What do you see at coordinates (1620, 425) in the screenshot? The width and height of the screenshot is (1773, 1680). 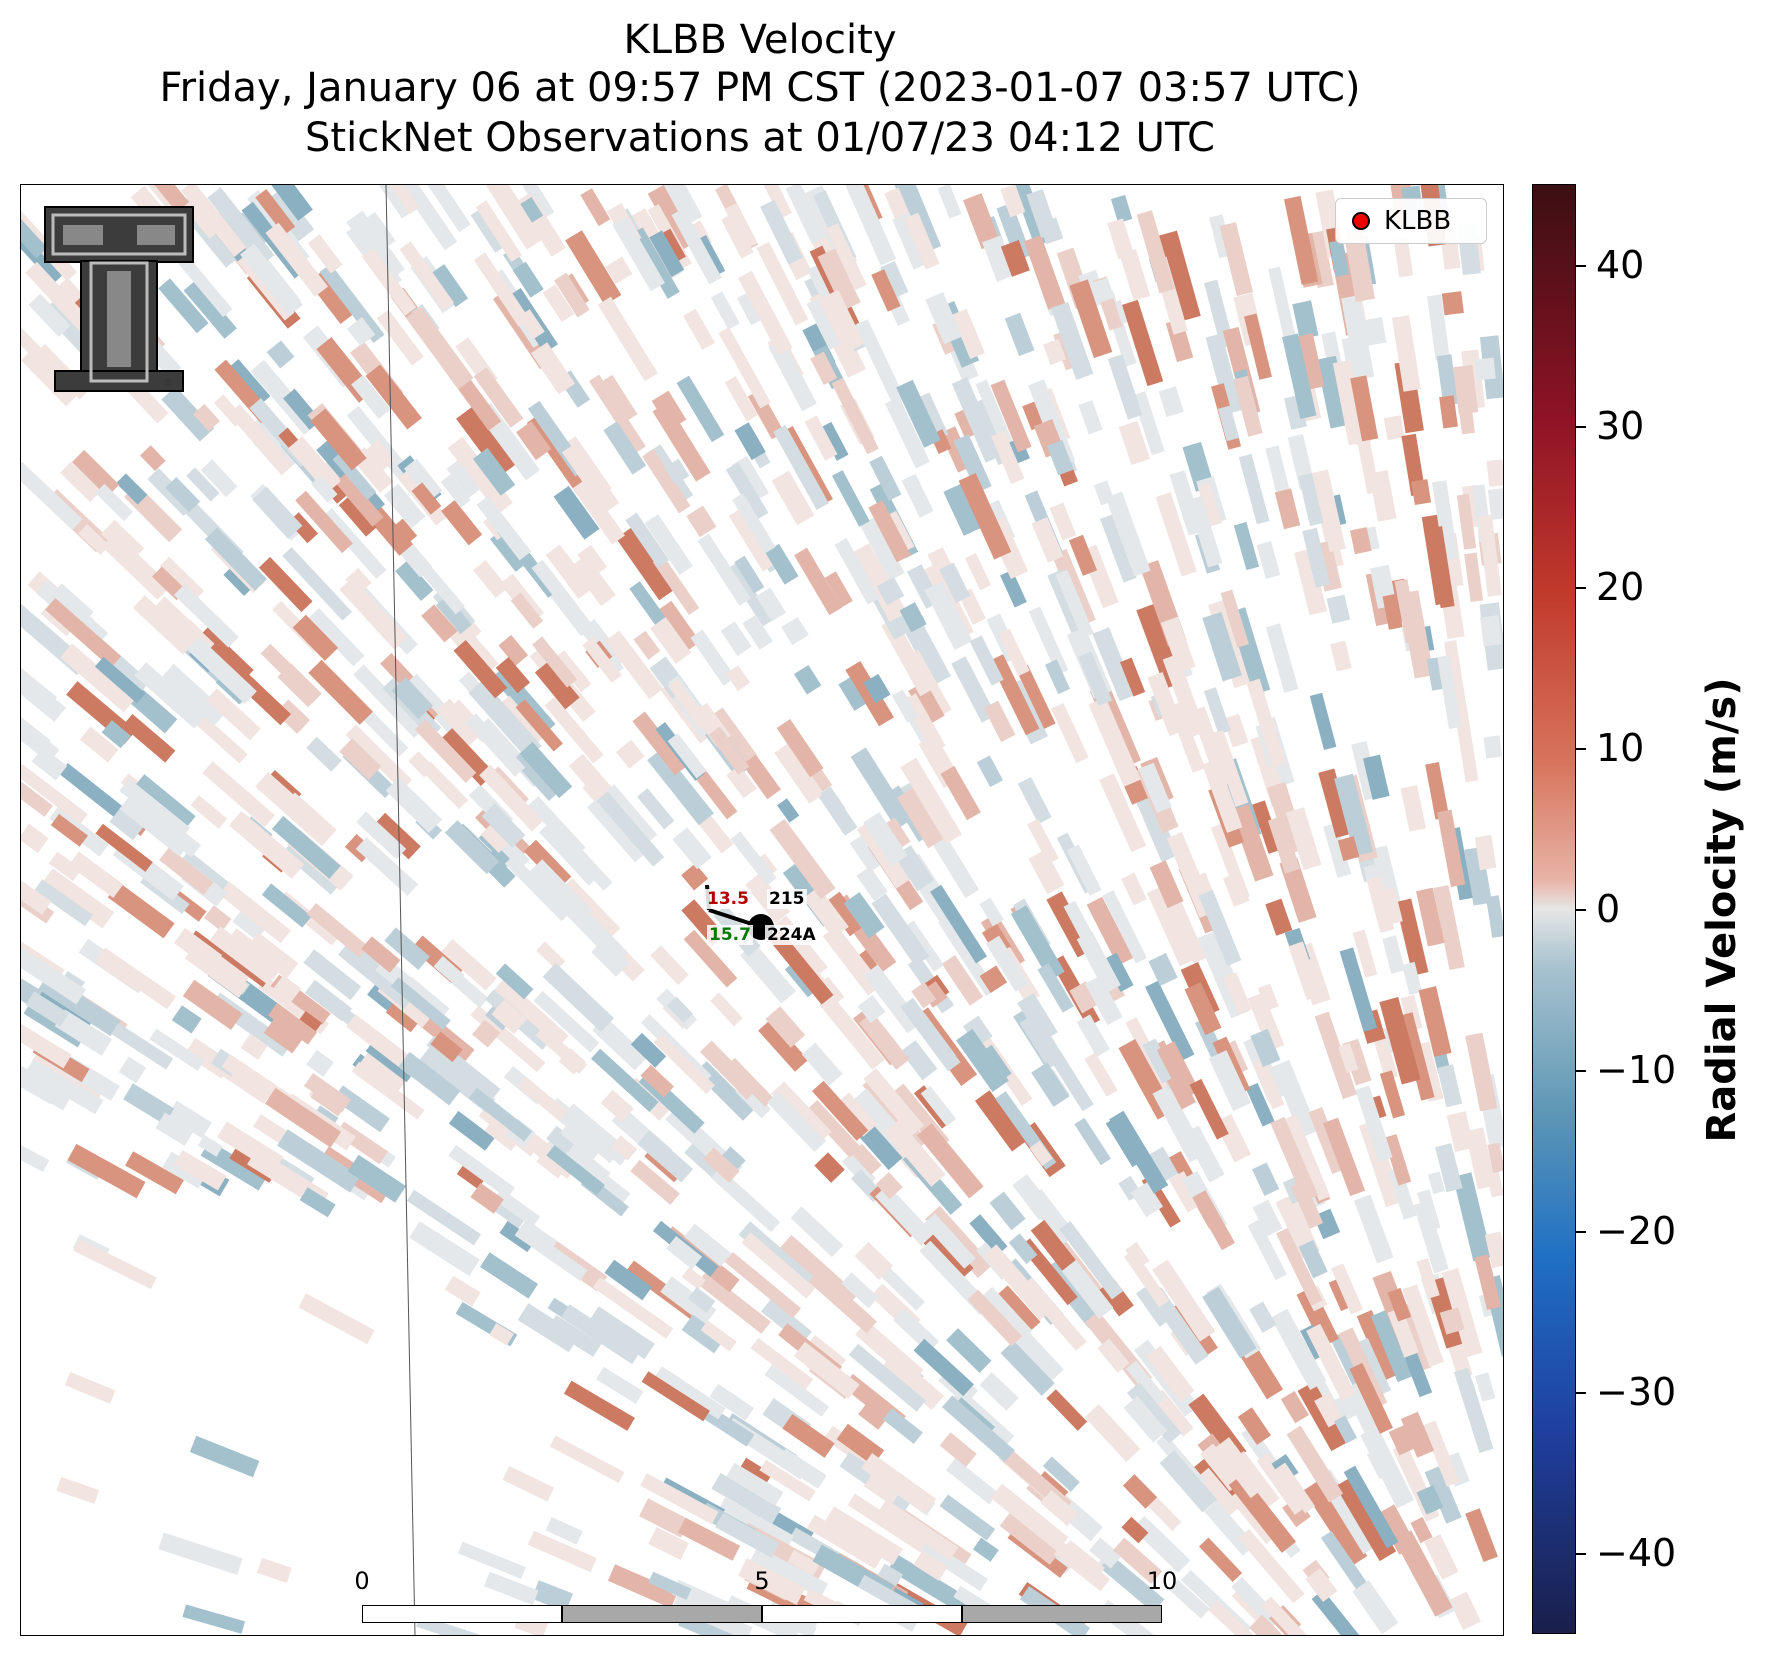 I see `colorbar-tick-label: 30` at bounding box center [1620, 425].